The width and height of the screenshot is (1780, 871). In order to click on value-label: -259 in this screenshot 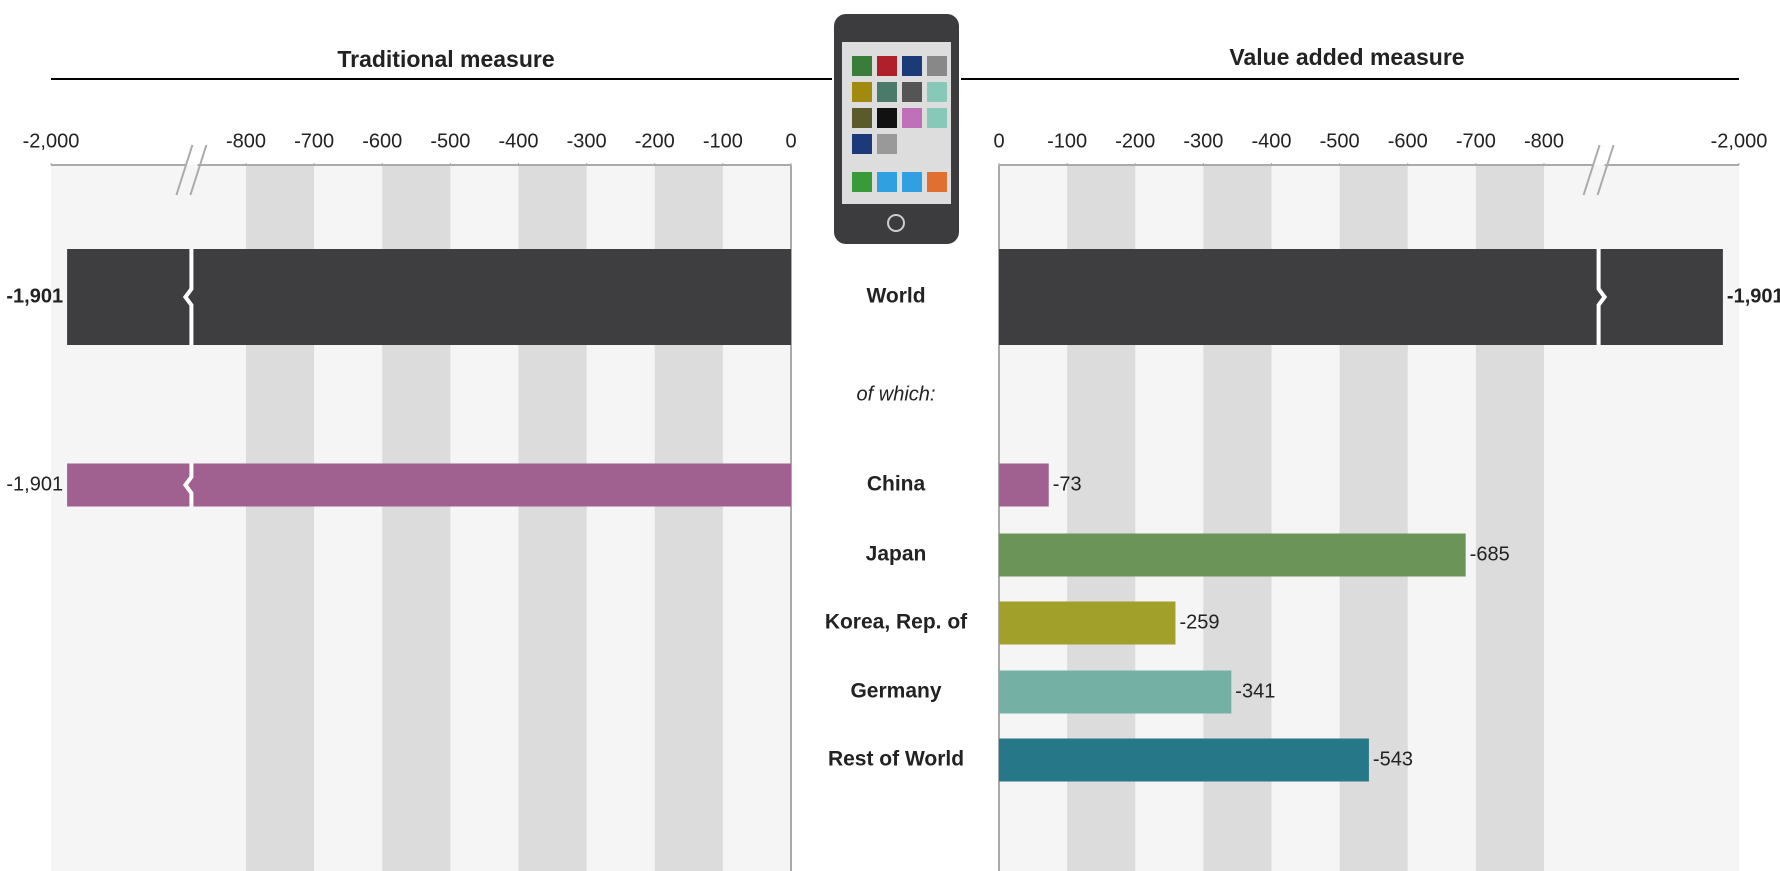, I will do `click(1199, 622)`.